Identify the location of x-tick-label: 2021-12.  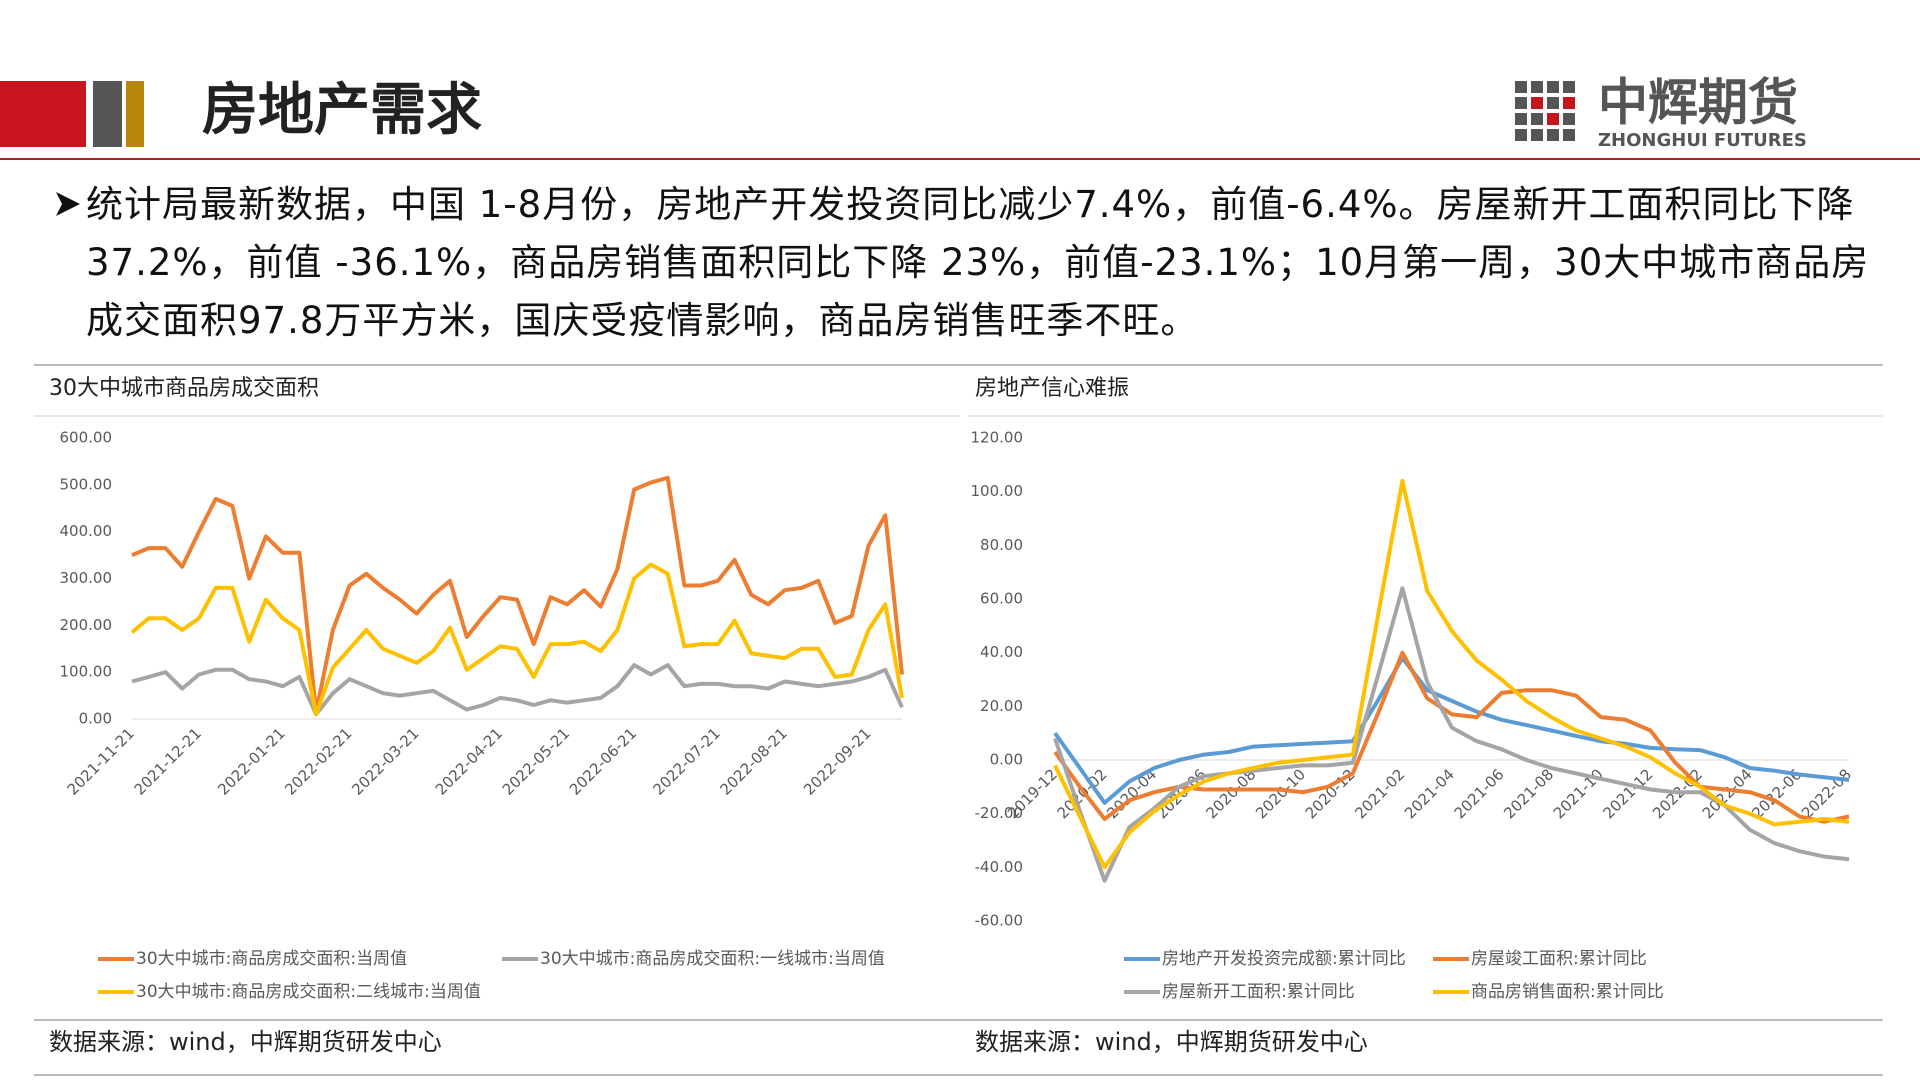
(1627, 793).